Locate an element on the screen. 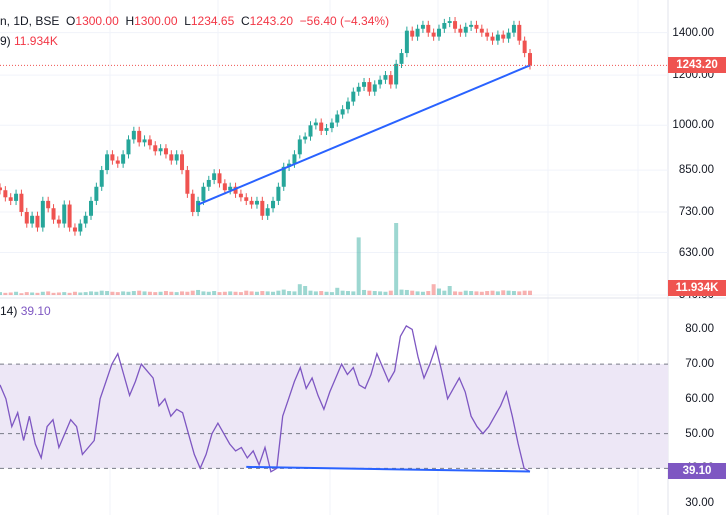 Image resolution: width=726 pixels, height=515 pixels. volume-bars is located at coordinates (266, 259).